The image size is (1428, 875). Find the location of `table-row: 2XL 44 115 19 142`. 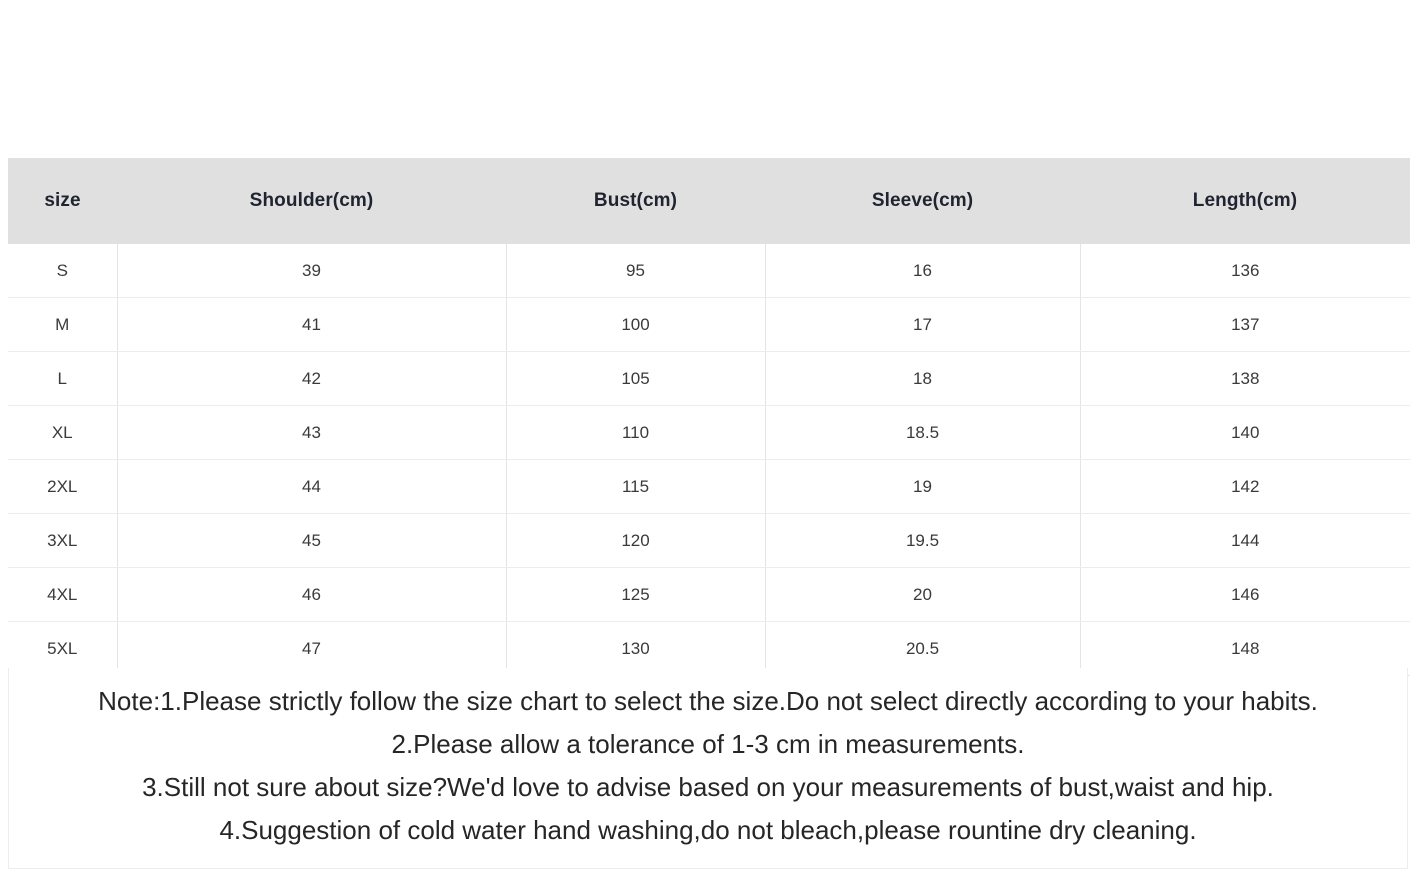

table-row: 2XL 44 115 19 142 is located at coordinates (709, 486).